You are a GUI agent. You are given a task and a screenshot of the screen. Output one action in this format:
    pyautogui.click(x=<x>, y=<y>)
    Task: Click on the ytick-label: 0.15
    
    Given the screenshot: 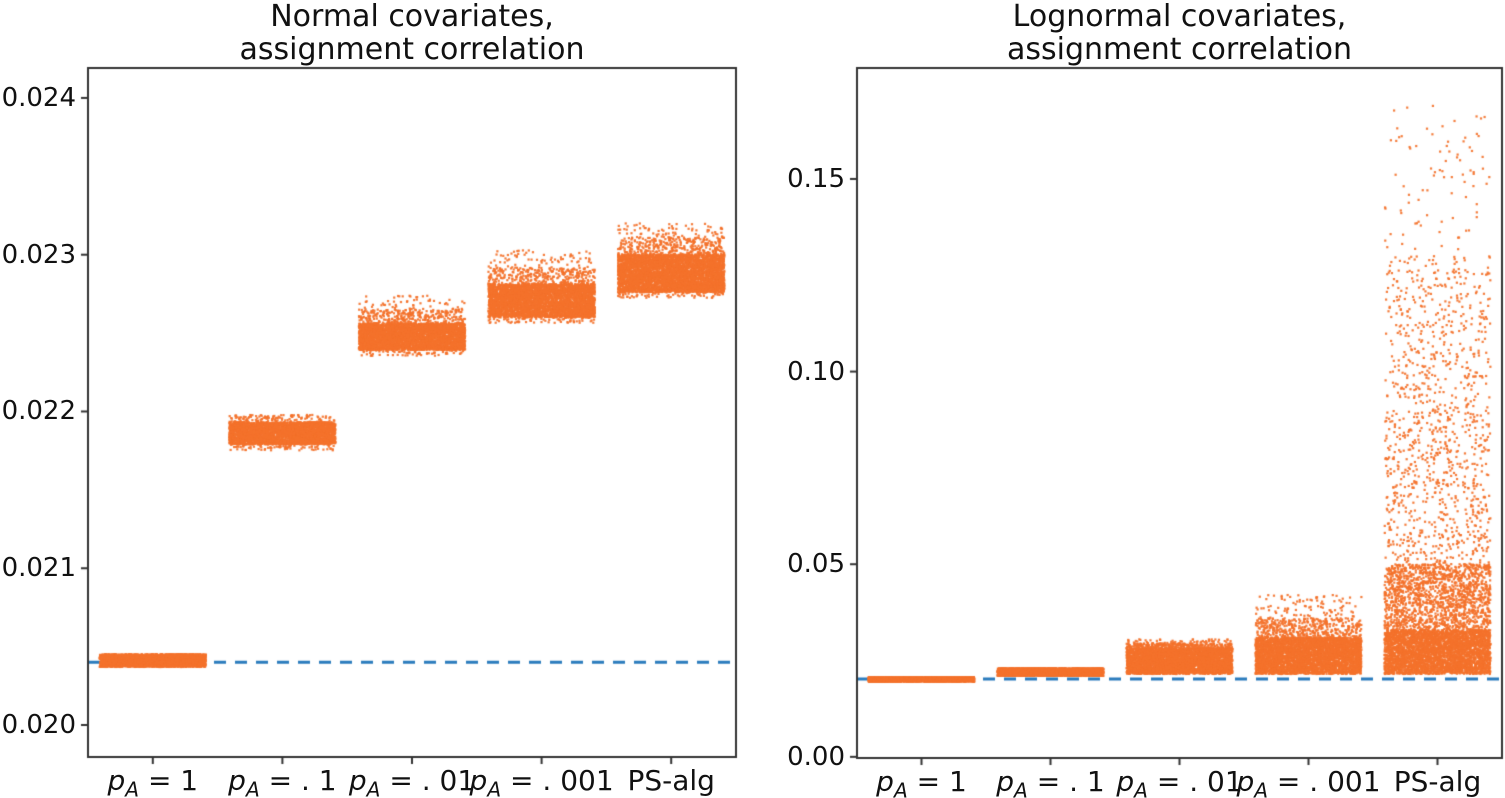 What is the action you would take?
    pyautogui.click(x=816, y=178)
    